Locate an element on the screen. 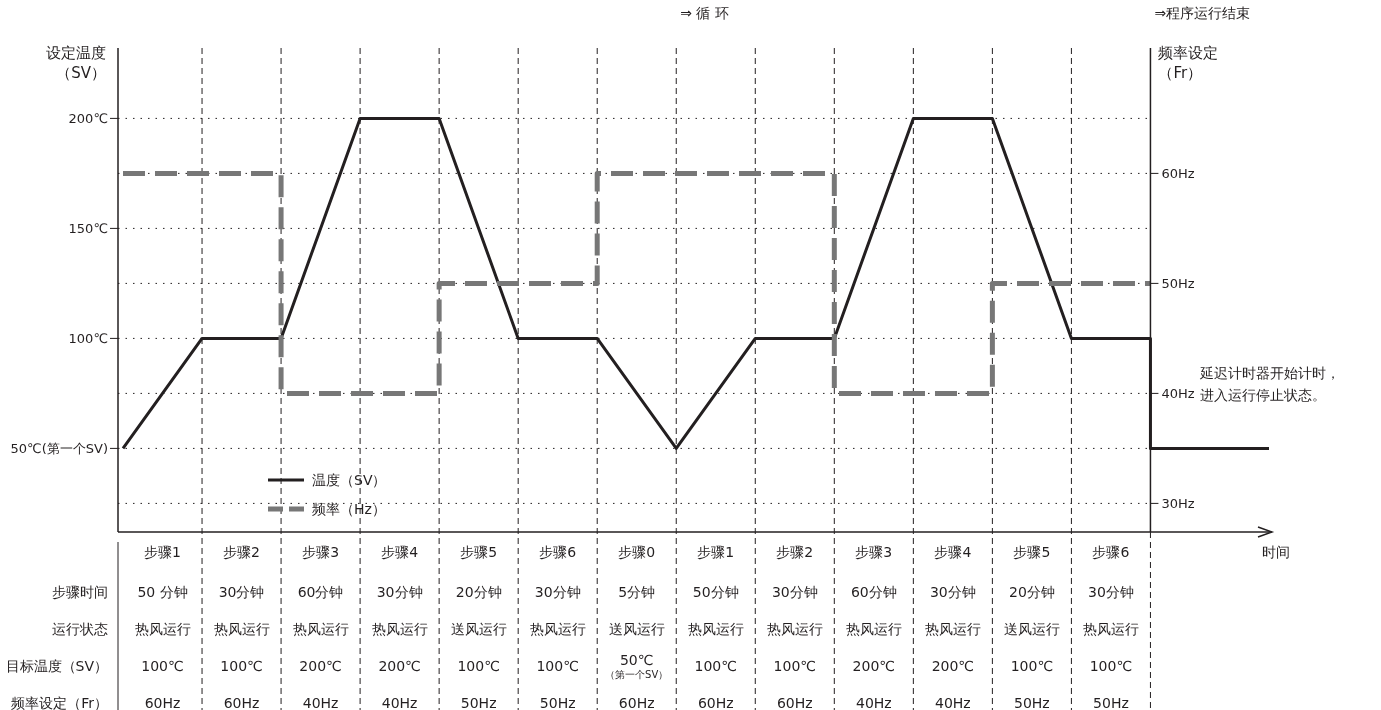  y2-tick-label: 60Hz is located at coordinates (1178, 173).